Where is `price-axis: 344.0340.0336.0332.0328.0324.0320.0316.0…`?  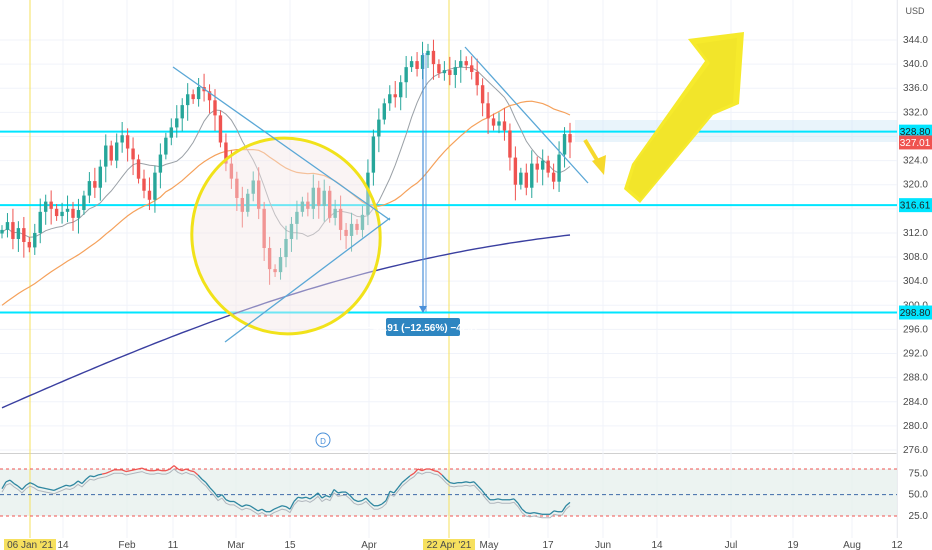
price-axis: 344.0340.0336.0332.0328.0324.0320.0316.0… is located at coordinates (915, 269).